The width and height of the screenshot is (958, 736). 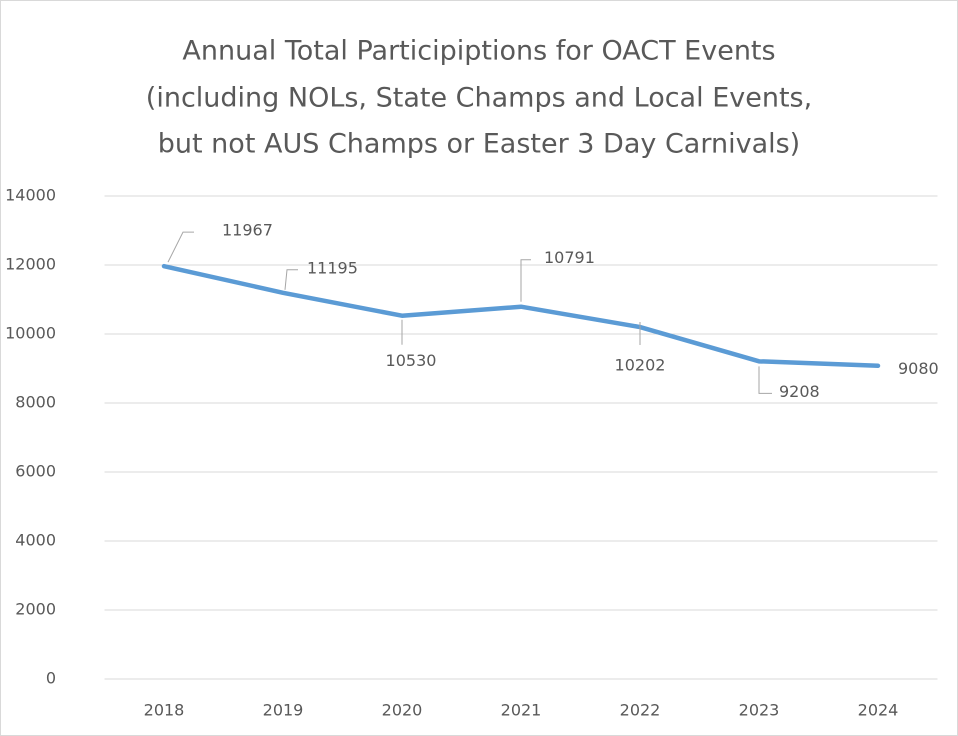 What do you see at coordinates (51, 678) in the screenshot?
I see `y-tick-label: 0` at bounding box center [51, 678].